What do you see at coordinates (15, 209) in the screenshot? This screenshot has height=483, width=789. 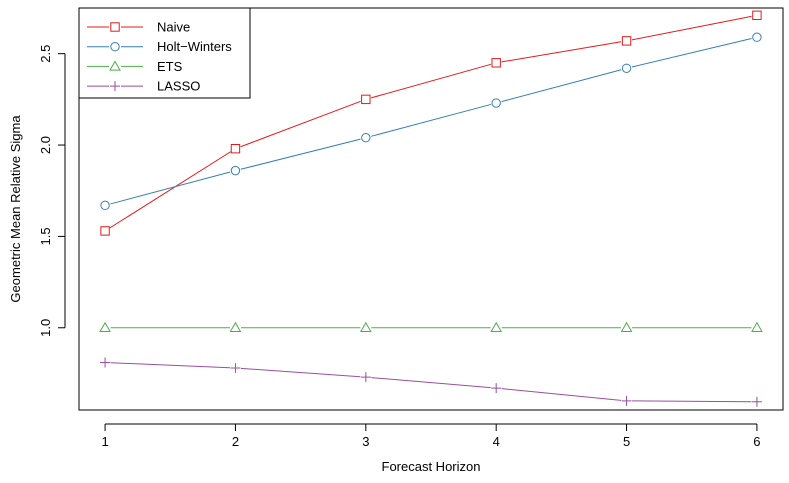 I see `y-axis-title: Geometric Mean Relative Sigma` at bounding box center [15, 209].